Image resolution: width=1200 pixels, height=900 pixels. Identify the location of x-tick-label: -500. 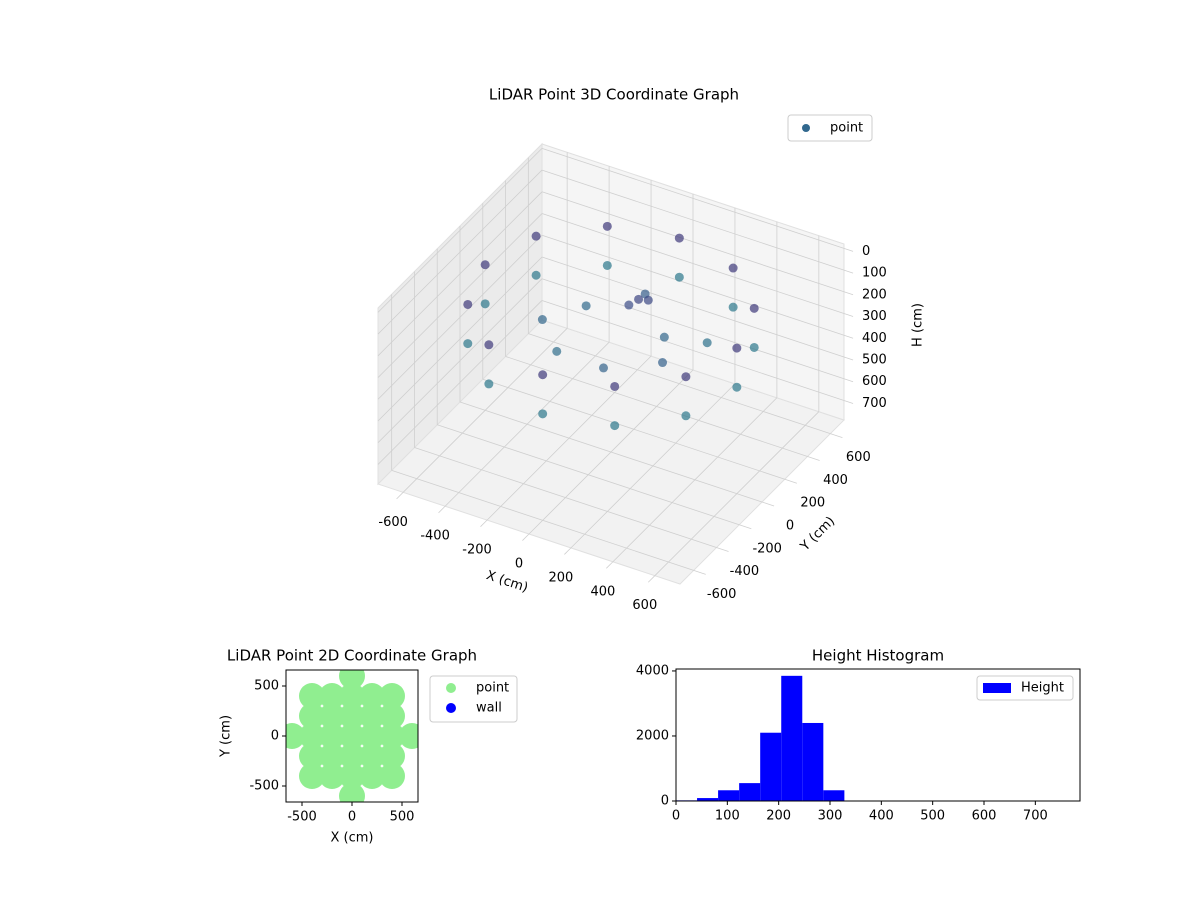
(302, 817).